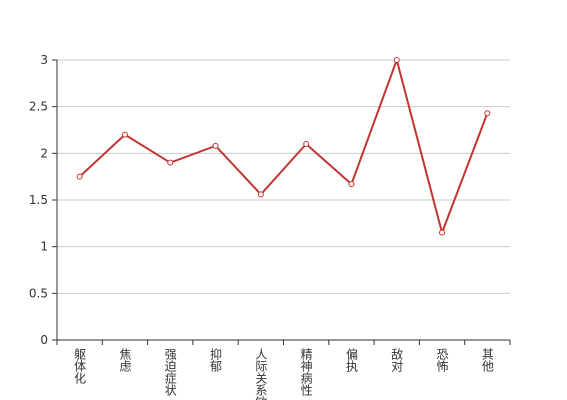 The image size is (567, 400). I want to click on x-tick-label: 人际关系敏感, so click(261, 374).